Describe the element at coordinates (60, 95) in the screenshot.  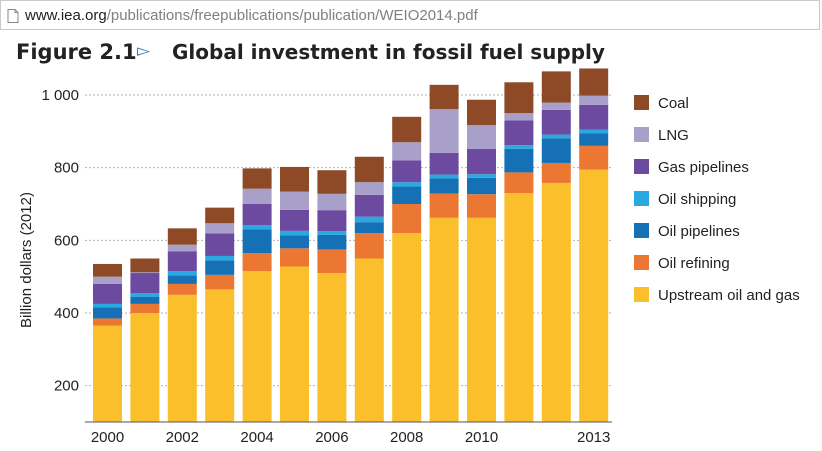
I see `y-tick-label: 1 000` at that location.